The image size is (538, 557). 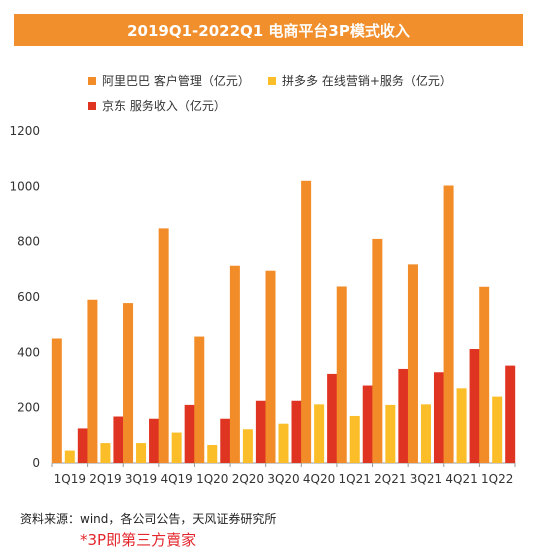 What do you see at coordinates (148, 519) in the screenshot?
I see `source-note: 资料来源：wind，各公司公告，天风证券研究所` at bounding box center [148, 519].